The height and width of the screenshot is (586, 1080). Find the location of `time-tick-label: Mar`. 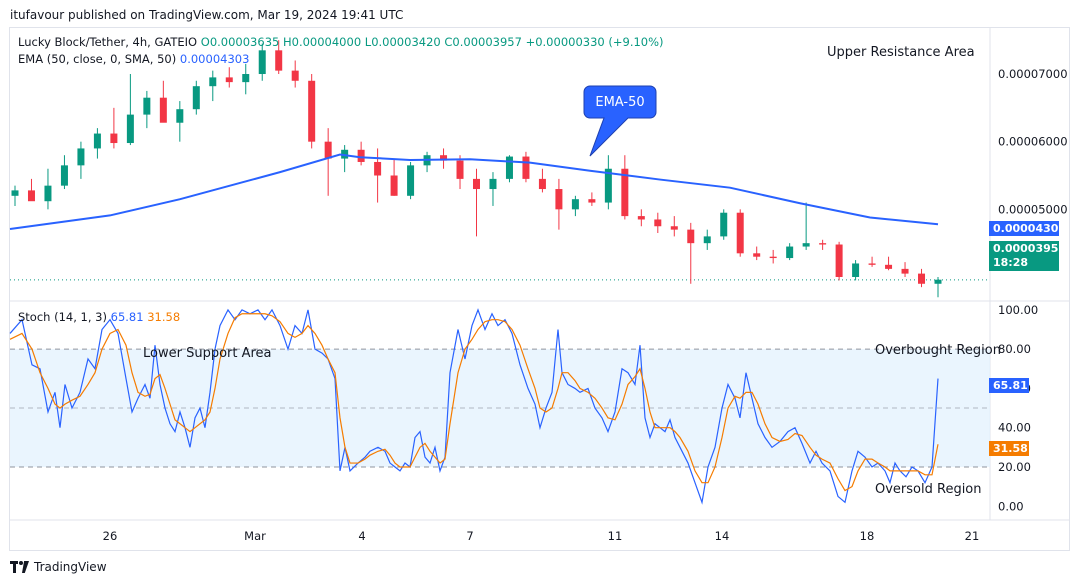

time-tick-label: Mar is located at coordinates (255, 536).